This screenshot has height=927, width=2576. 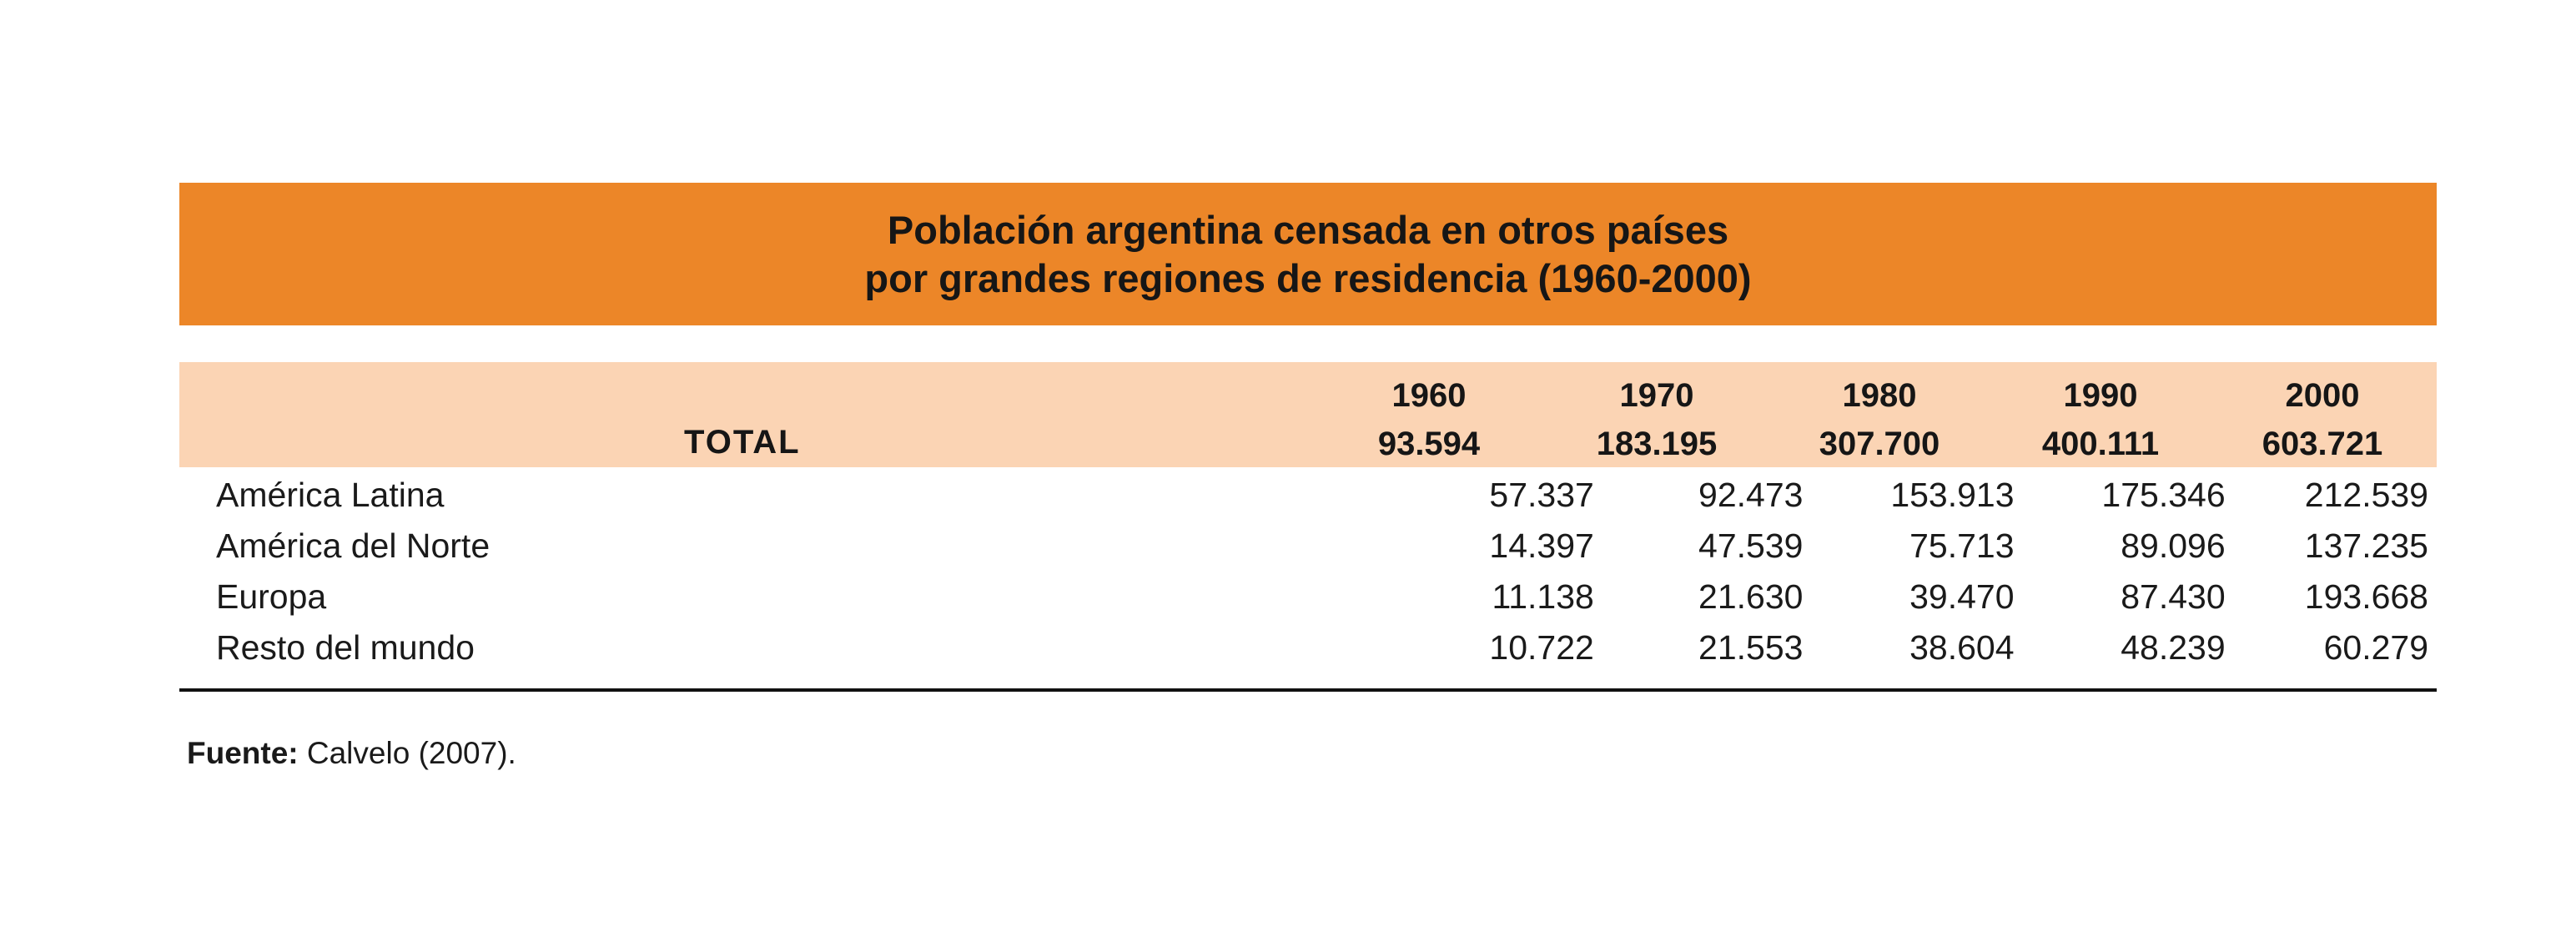 I want to click on column-header-1980: 1980 307.700, so click(x=1879, y=420).